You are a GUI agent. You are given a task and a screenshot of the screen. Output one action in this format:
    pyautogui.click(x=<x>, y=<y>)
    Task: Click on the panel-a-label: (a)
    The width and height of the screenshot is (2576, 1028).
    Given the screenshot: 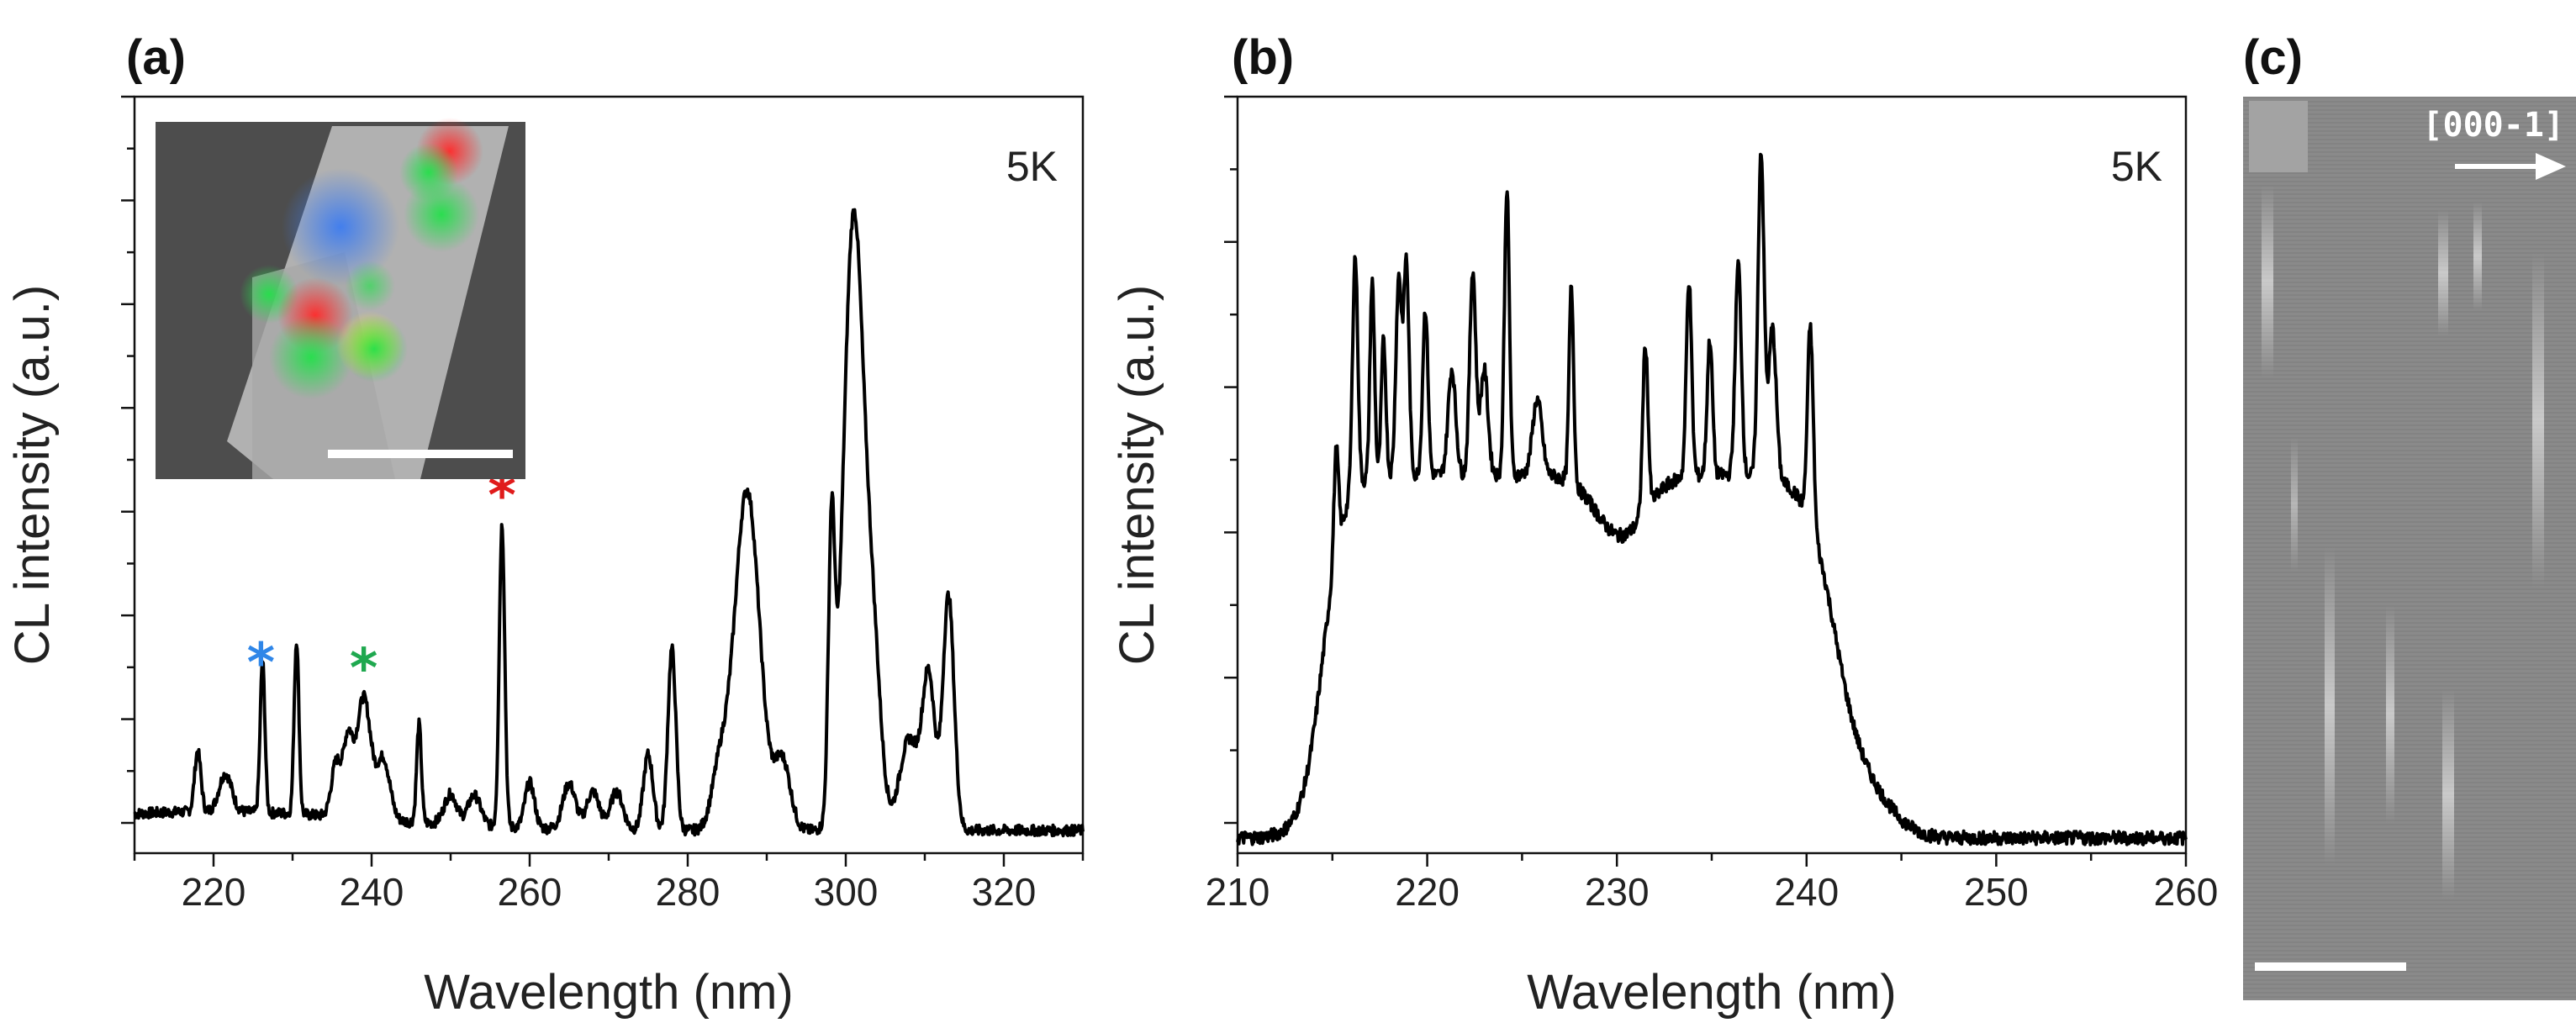 What is the action you would take?
    pyautogui.click(x=156, y=57)
    